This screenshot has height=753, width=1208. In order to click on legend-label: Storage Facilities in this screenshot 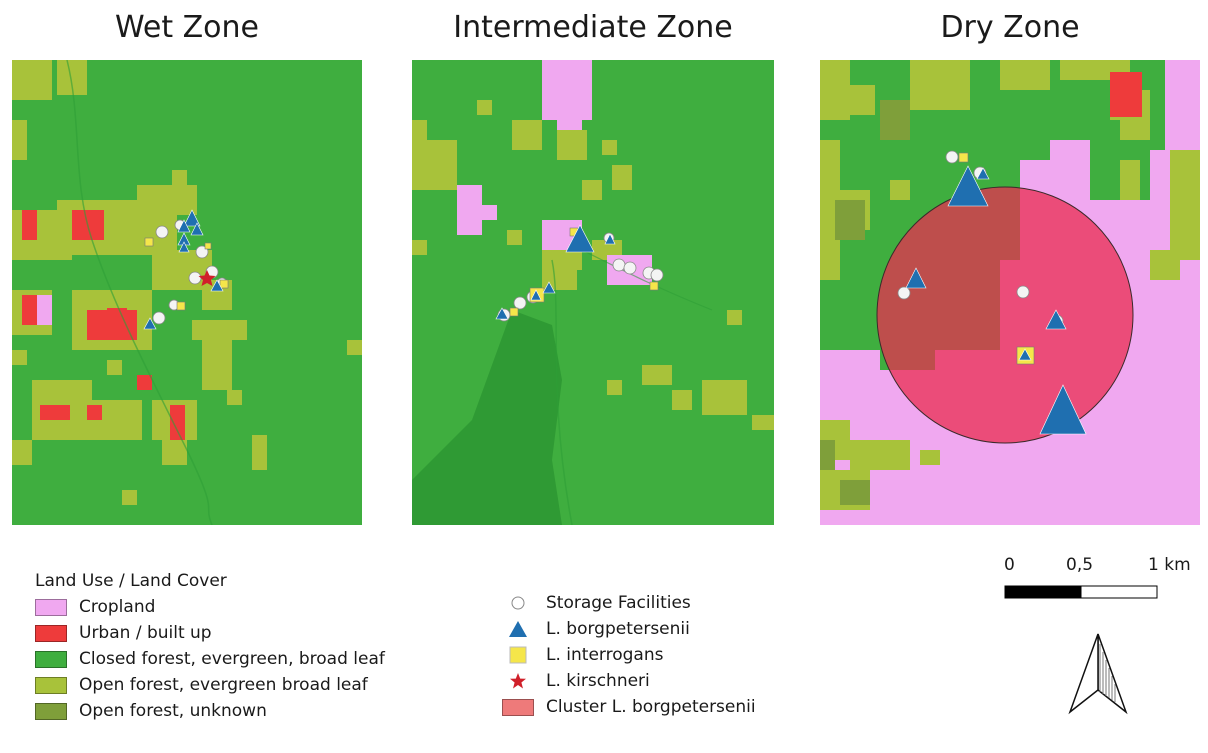, I will do `click(618, 603)`.